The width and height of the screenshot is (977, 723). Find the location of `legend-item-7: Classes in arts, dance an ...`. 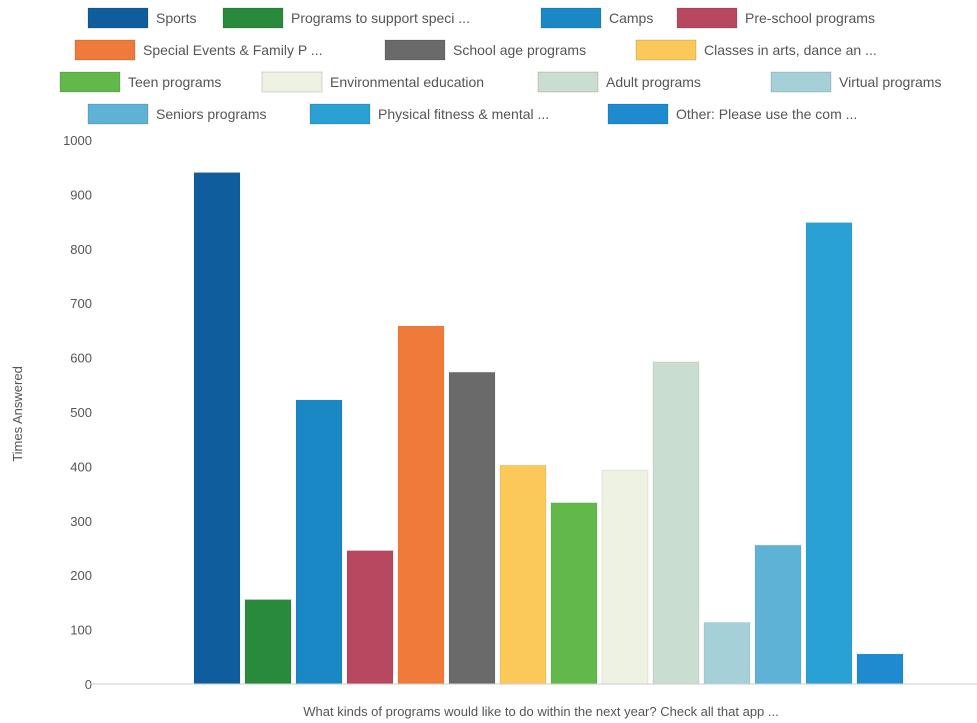

legend-item-7: Classes in arts, dance an ... is located at coordinates (756, 50).